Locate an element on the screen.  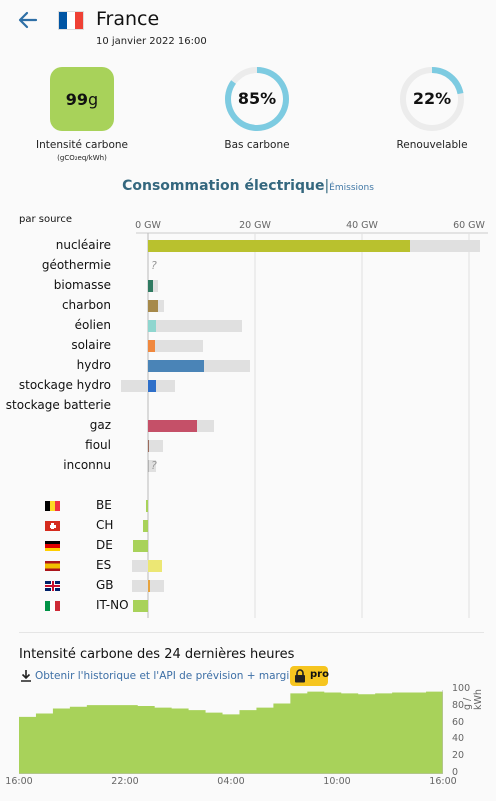
history-area-chart is located at coordinates (231, 732).